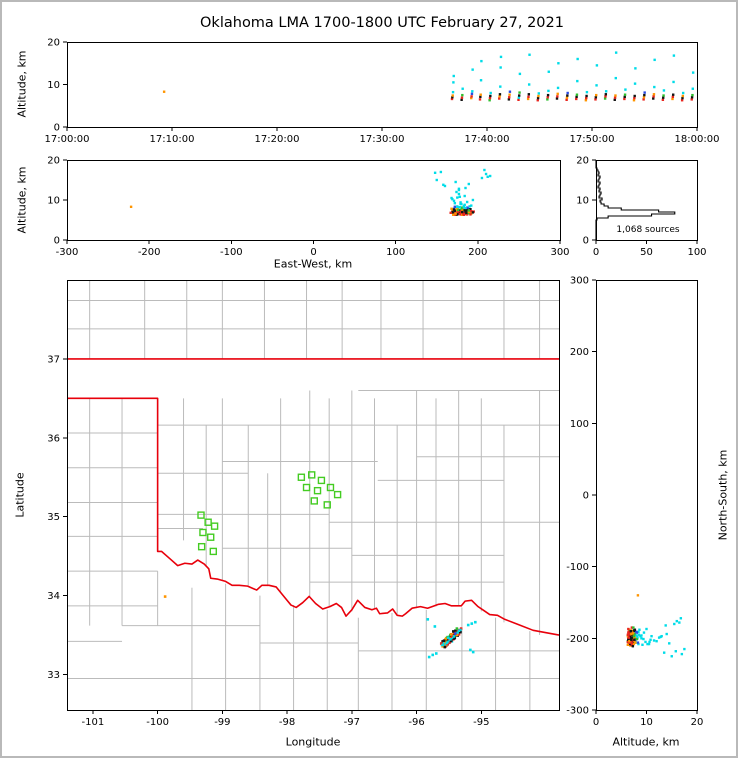 This screenshot has width=738, height=758. Describe the element at coordinates (646, 252) in the screenshot. I see `svg-text: 50` at that location.